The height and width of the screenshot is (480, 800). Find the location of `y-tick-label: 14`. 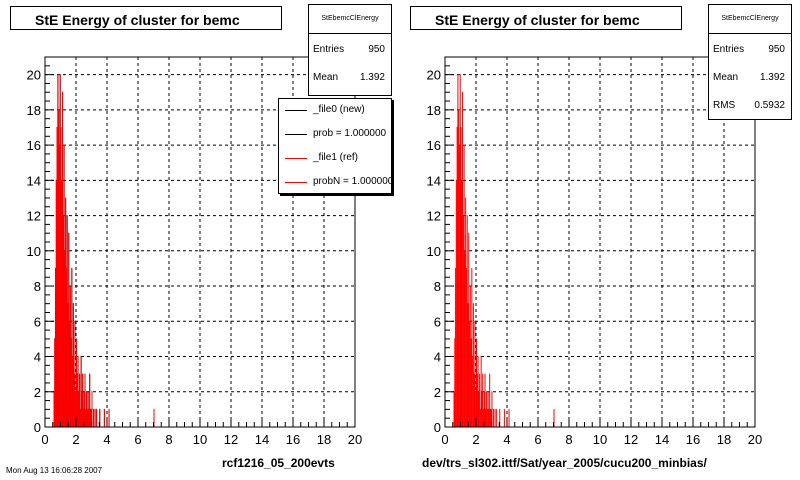

y-tick-label: 14 is located at coordinates (34, 180).